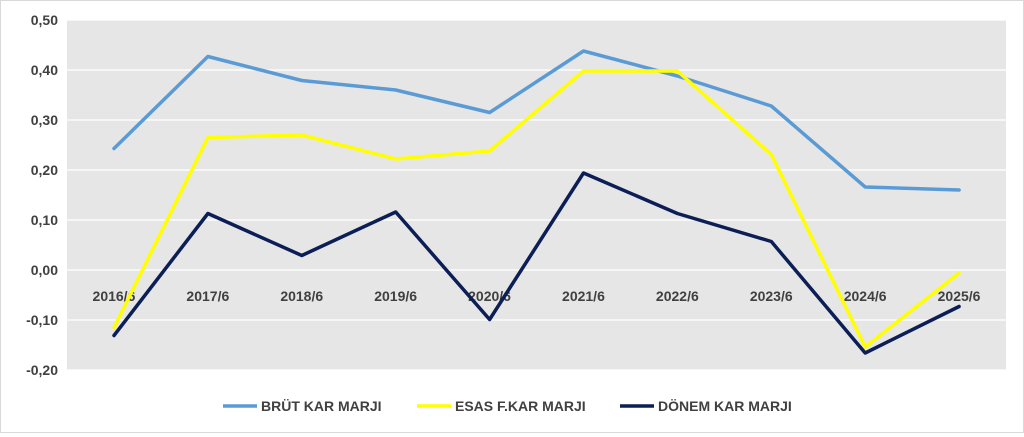  Describe the element at coordinates (677, 296) in the screenshot. I see `x-tick-label: 2022/6` at that location.